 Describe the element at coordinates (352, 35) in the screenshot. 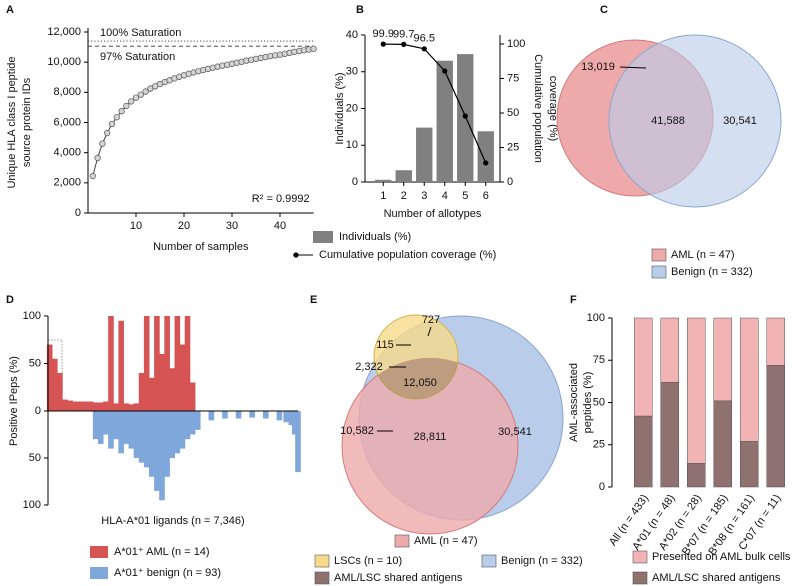

I see `y-tick-label: 40` at that location.